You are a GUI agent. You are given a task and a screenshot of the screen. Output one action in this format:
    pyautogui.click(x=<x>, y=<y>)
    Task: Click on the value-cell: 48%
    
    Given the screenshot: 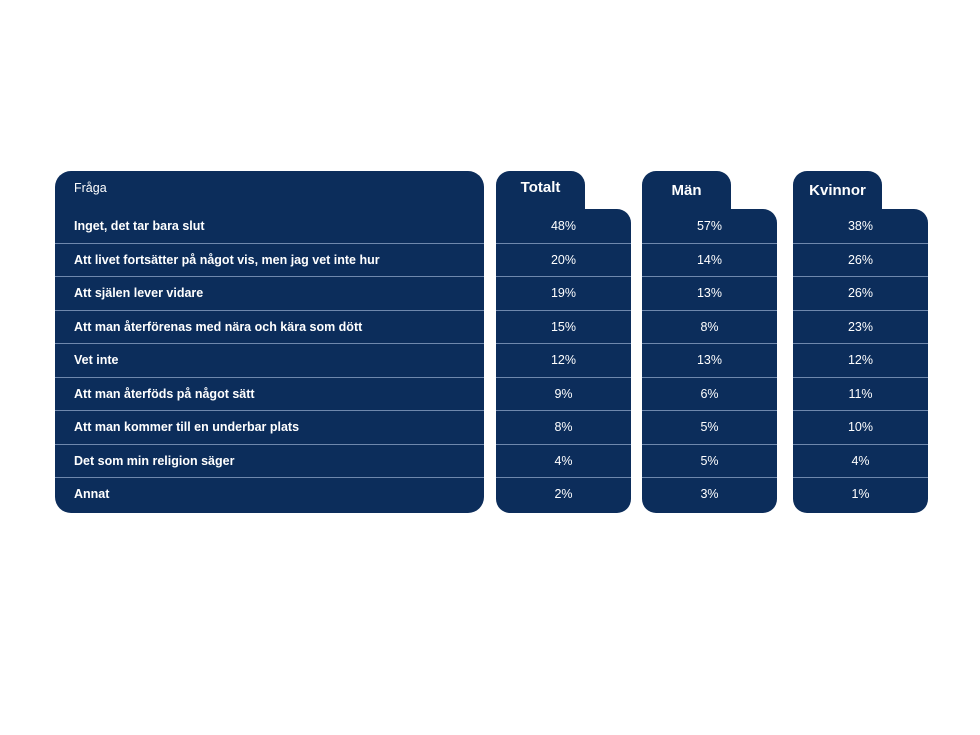 What is the action you would take?
    pyautogui.click(x=563, y=225)
    